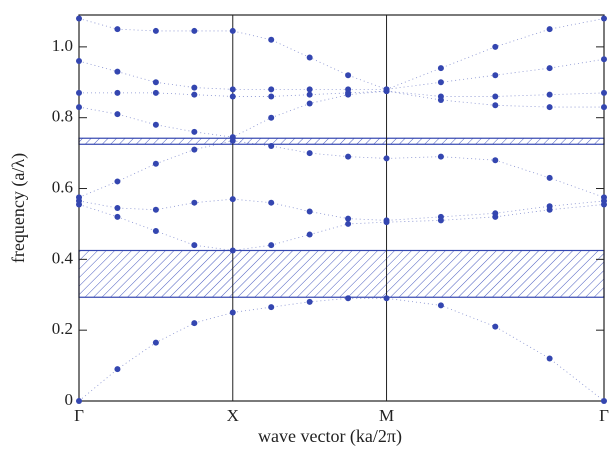 The height and width of the screenshot is (454, 612). What do you see at coordinates (62, 186) in the screenshot?
I see `y-tick-label: 0.6` at bounding box center [62, 186].